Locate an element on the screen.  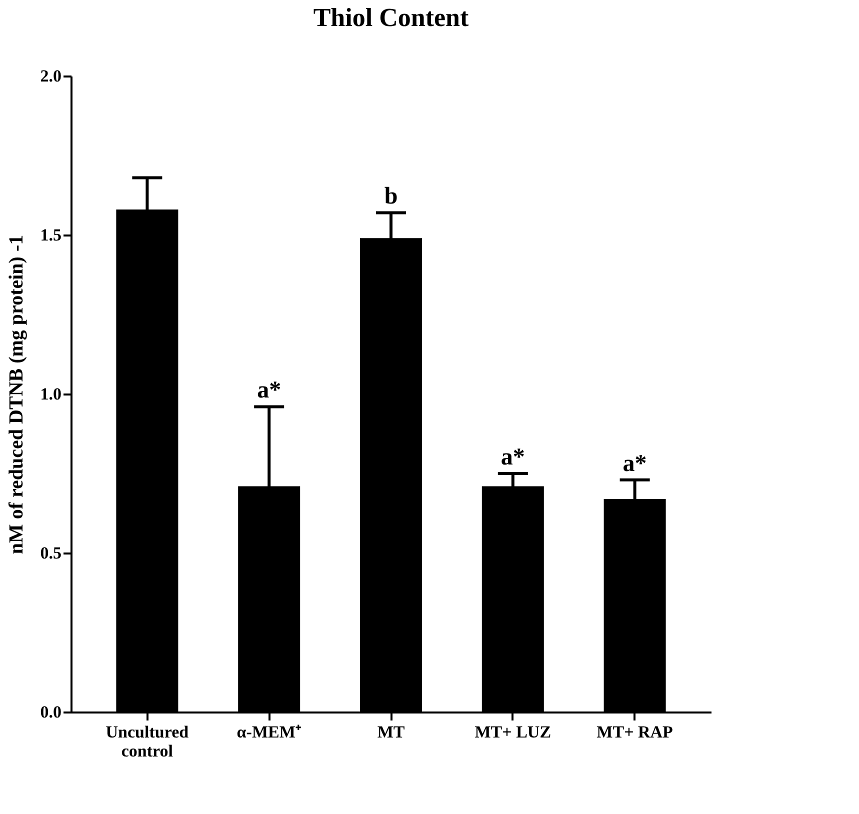
x-tick-label: MT is located at coordinates (391, 732).